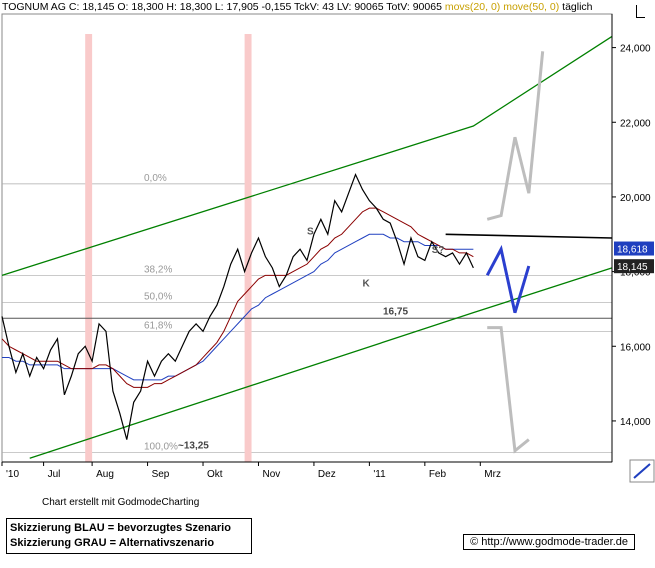 This screenshot has height=568, width=655. Describe the element at coordinates (193, 446) in the screenshot. I see `annotation-13-25: ~13,25` at that location.